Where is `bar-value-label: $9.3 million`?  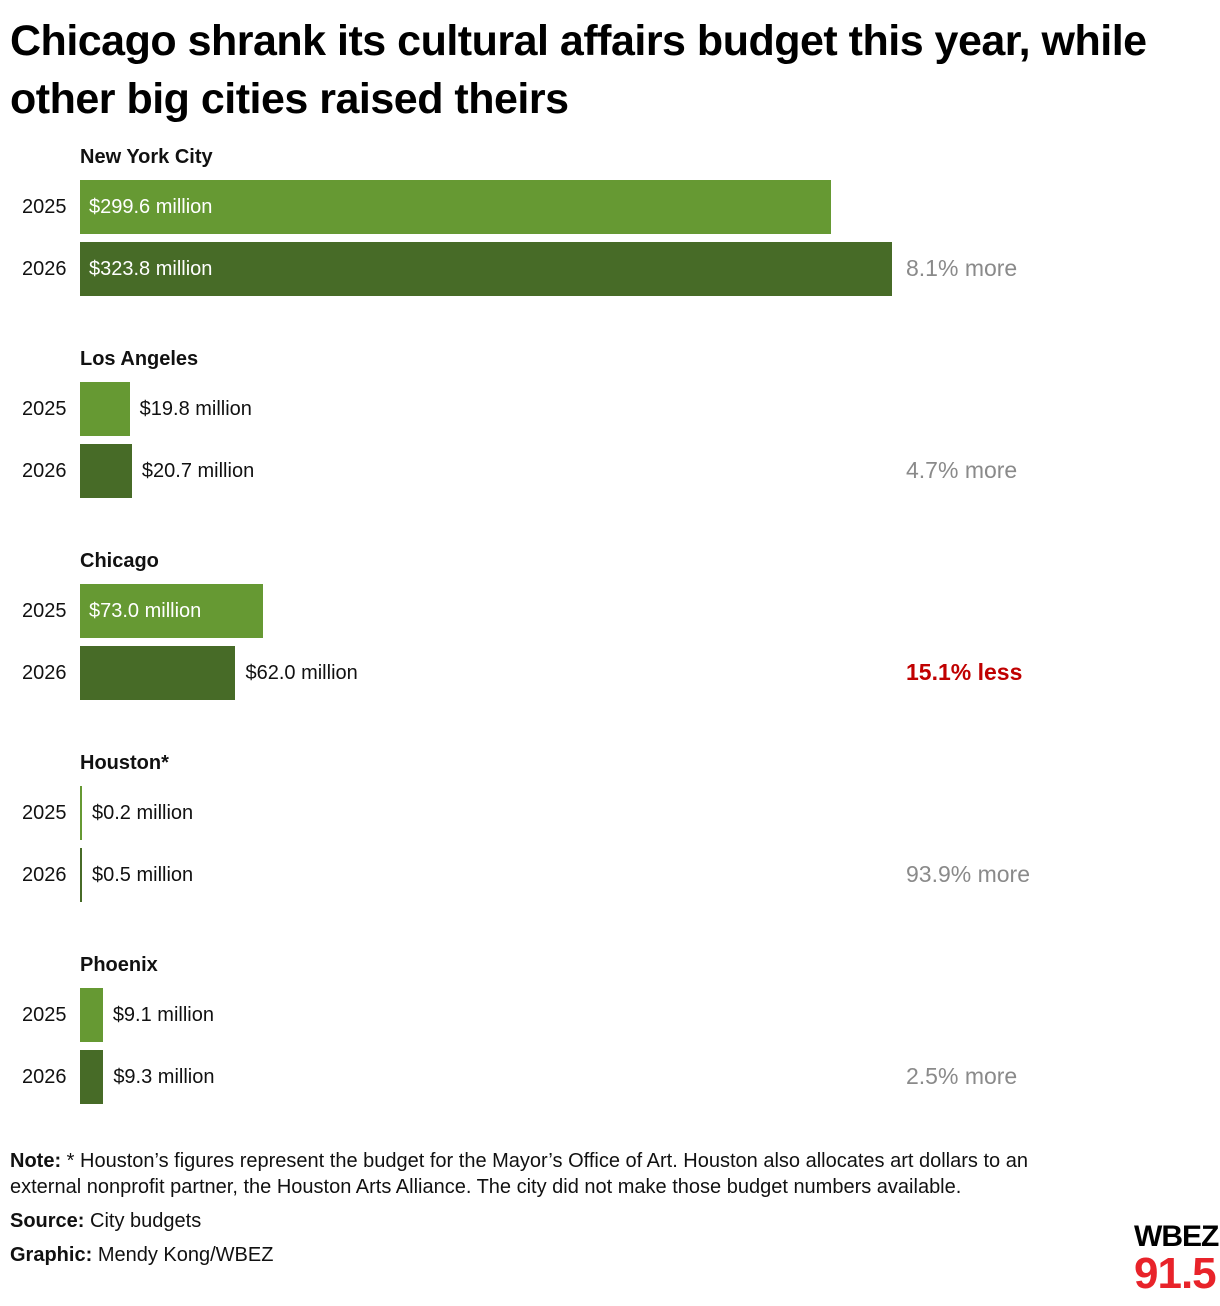 bar-value-label: $9.3 million is located at coordinates (164, 1077).